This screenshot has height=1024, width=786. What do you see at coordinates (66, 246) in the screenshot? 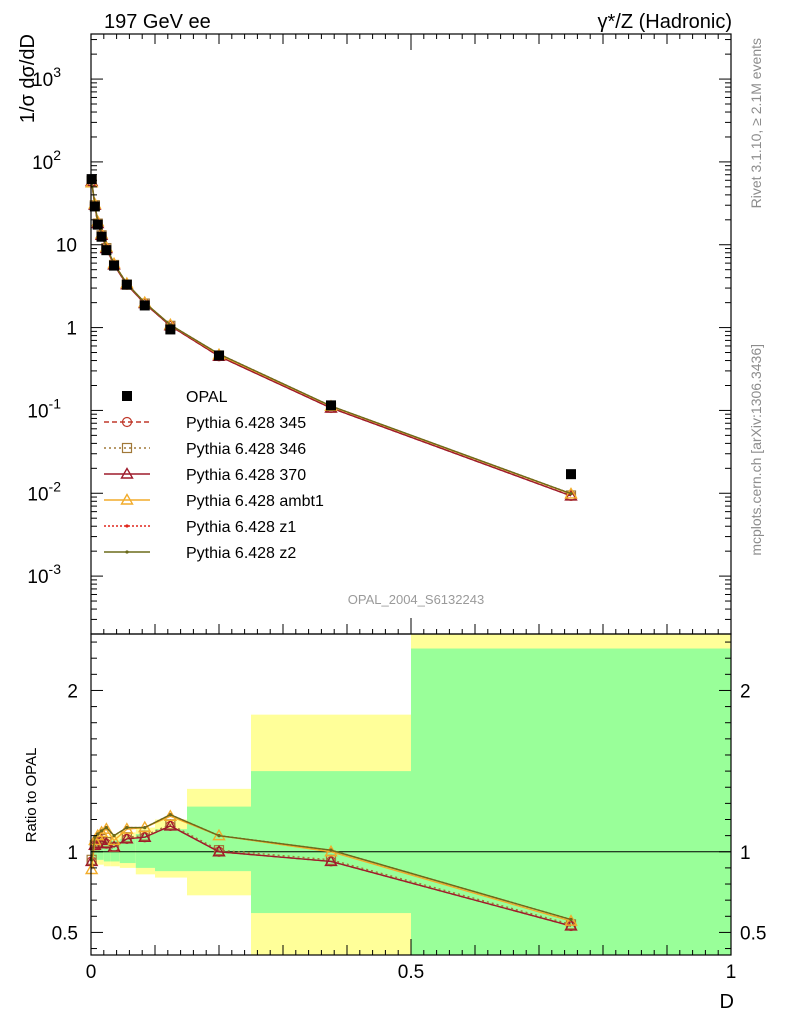
I see `main-y-tick-label: 10` at bounding box center [66, 246].